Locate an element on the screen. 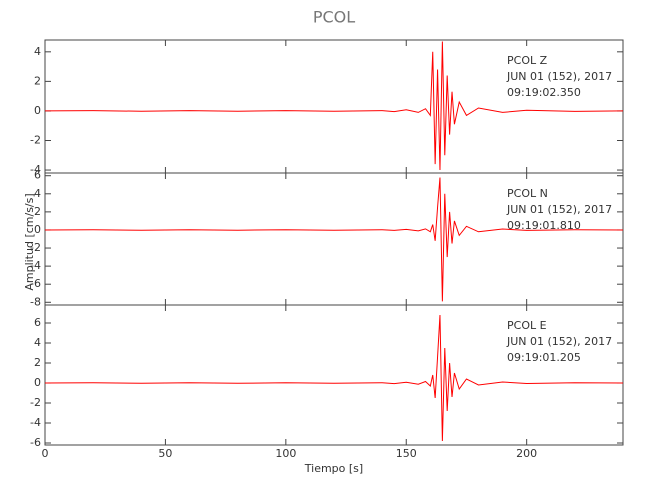 This screenshot has height=500, width=650. annotation: 09:19:01.810 is located at coordinates (544, 225).